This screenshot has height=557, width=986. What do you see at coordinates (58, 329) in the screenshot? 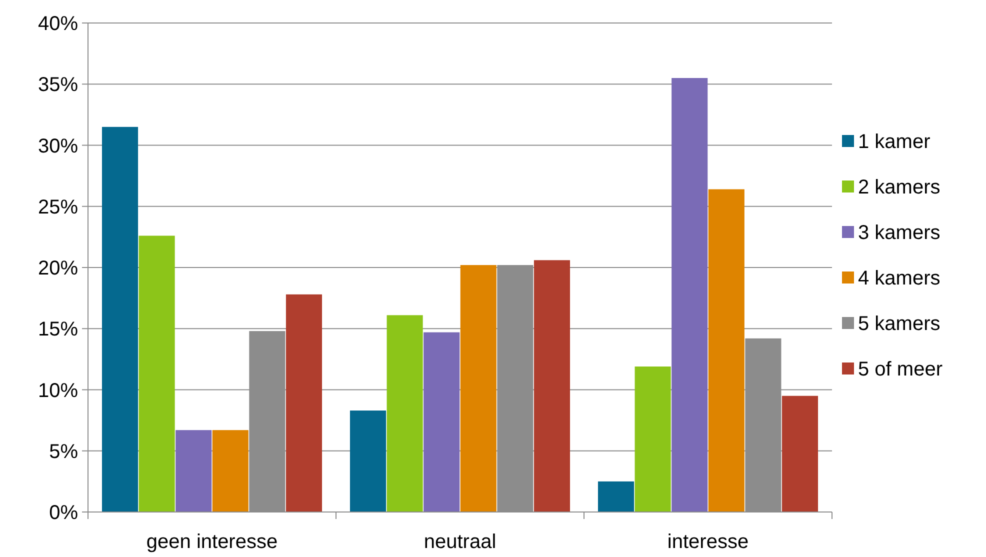
I see `y-tick-label: 15%` at bounding box center [58, 329].